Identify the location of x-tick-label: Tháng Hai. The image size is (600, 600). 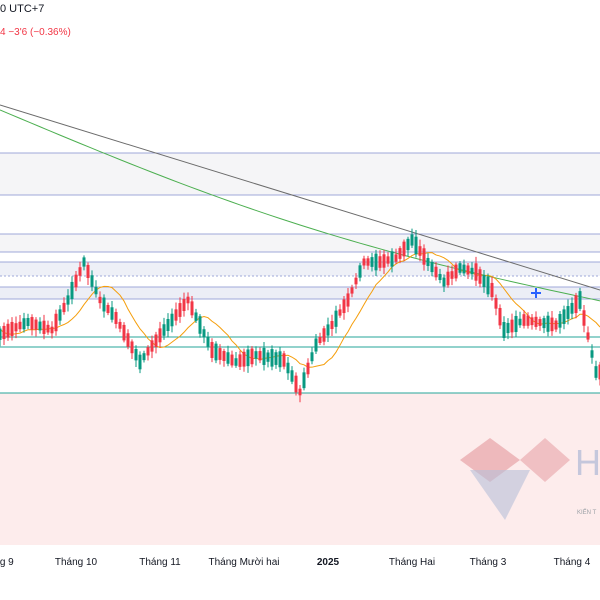
(412, 562).